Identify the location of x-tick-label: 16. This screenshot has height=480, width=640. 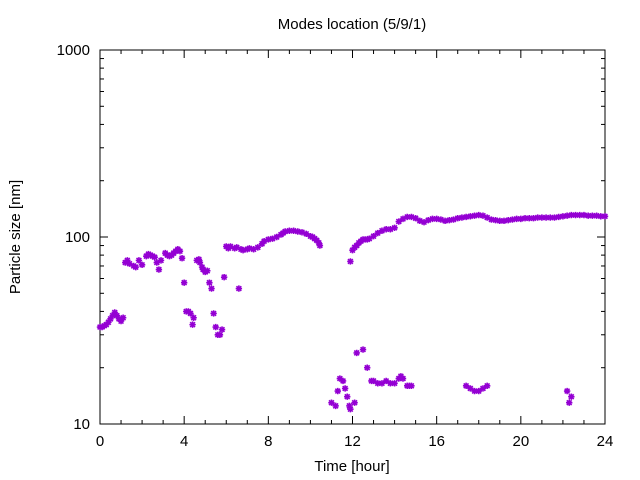
(436, 441).